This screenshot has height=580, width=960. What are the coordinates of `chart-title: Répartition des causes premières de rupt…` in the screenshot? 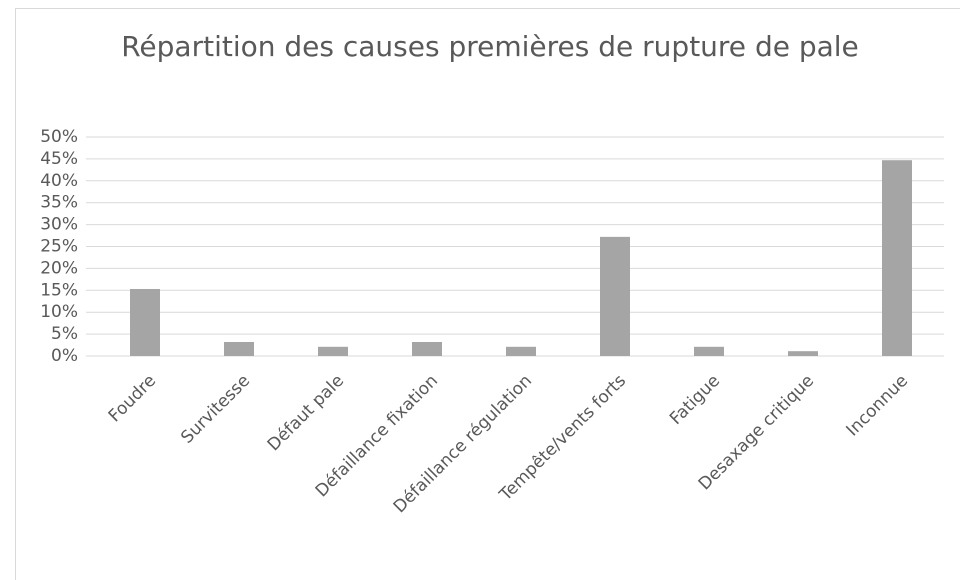 It's located at (490, 46).